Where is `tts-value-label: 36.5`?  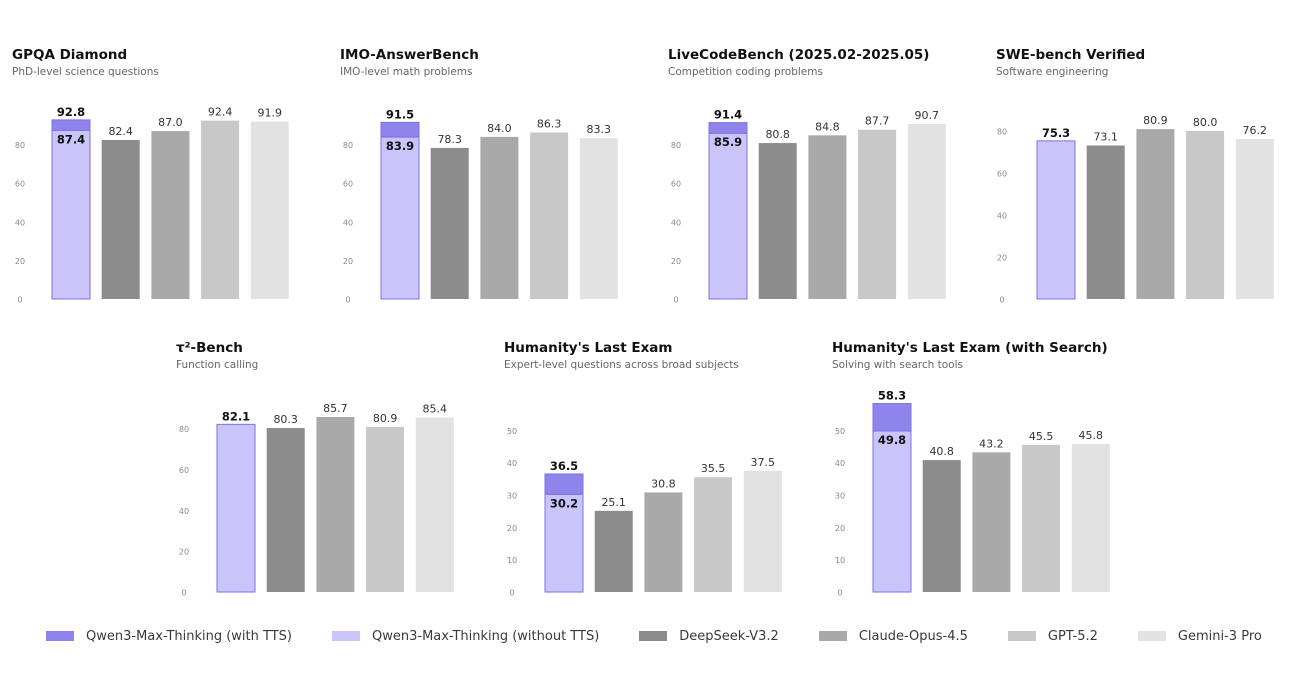 tts-value-label: 36.5 is located at coordinates (564, 466).